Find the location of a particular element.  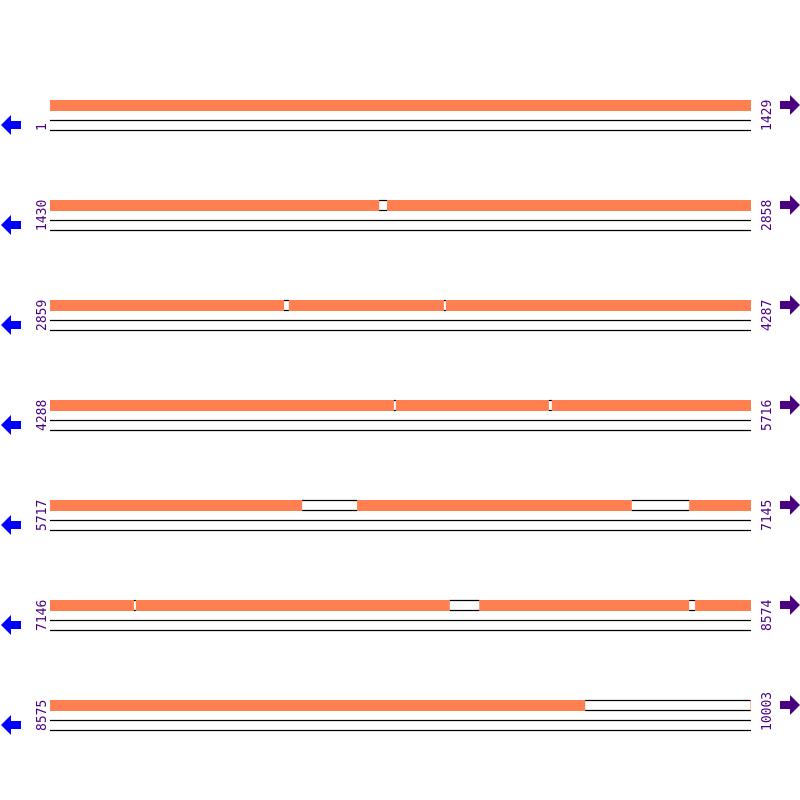

row-start-label: 8575 is located at coordinates (42, 715).